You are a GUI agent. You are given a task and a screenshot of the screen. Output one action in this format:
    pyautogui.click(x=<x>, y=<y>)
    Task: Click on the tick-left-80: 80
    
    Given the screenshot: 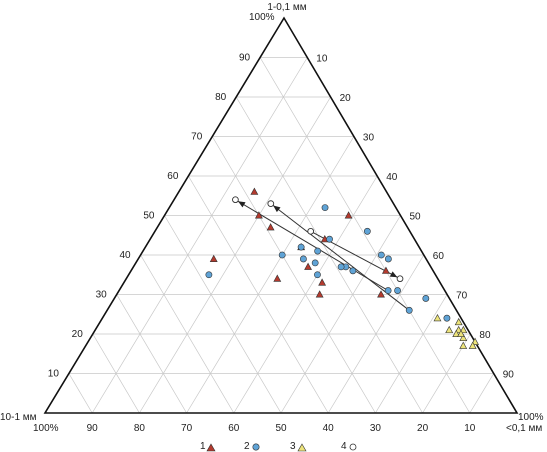 What is the action you would take?
    pyautogui.click(x=221, y=97)
    